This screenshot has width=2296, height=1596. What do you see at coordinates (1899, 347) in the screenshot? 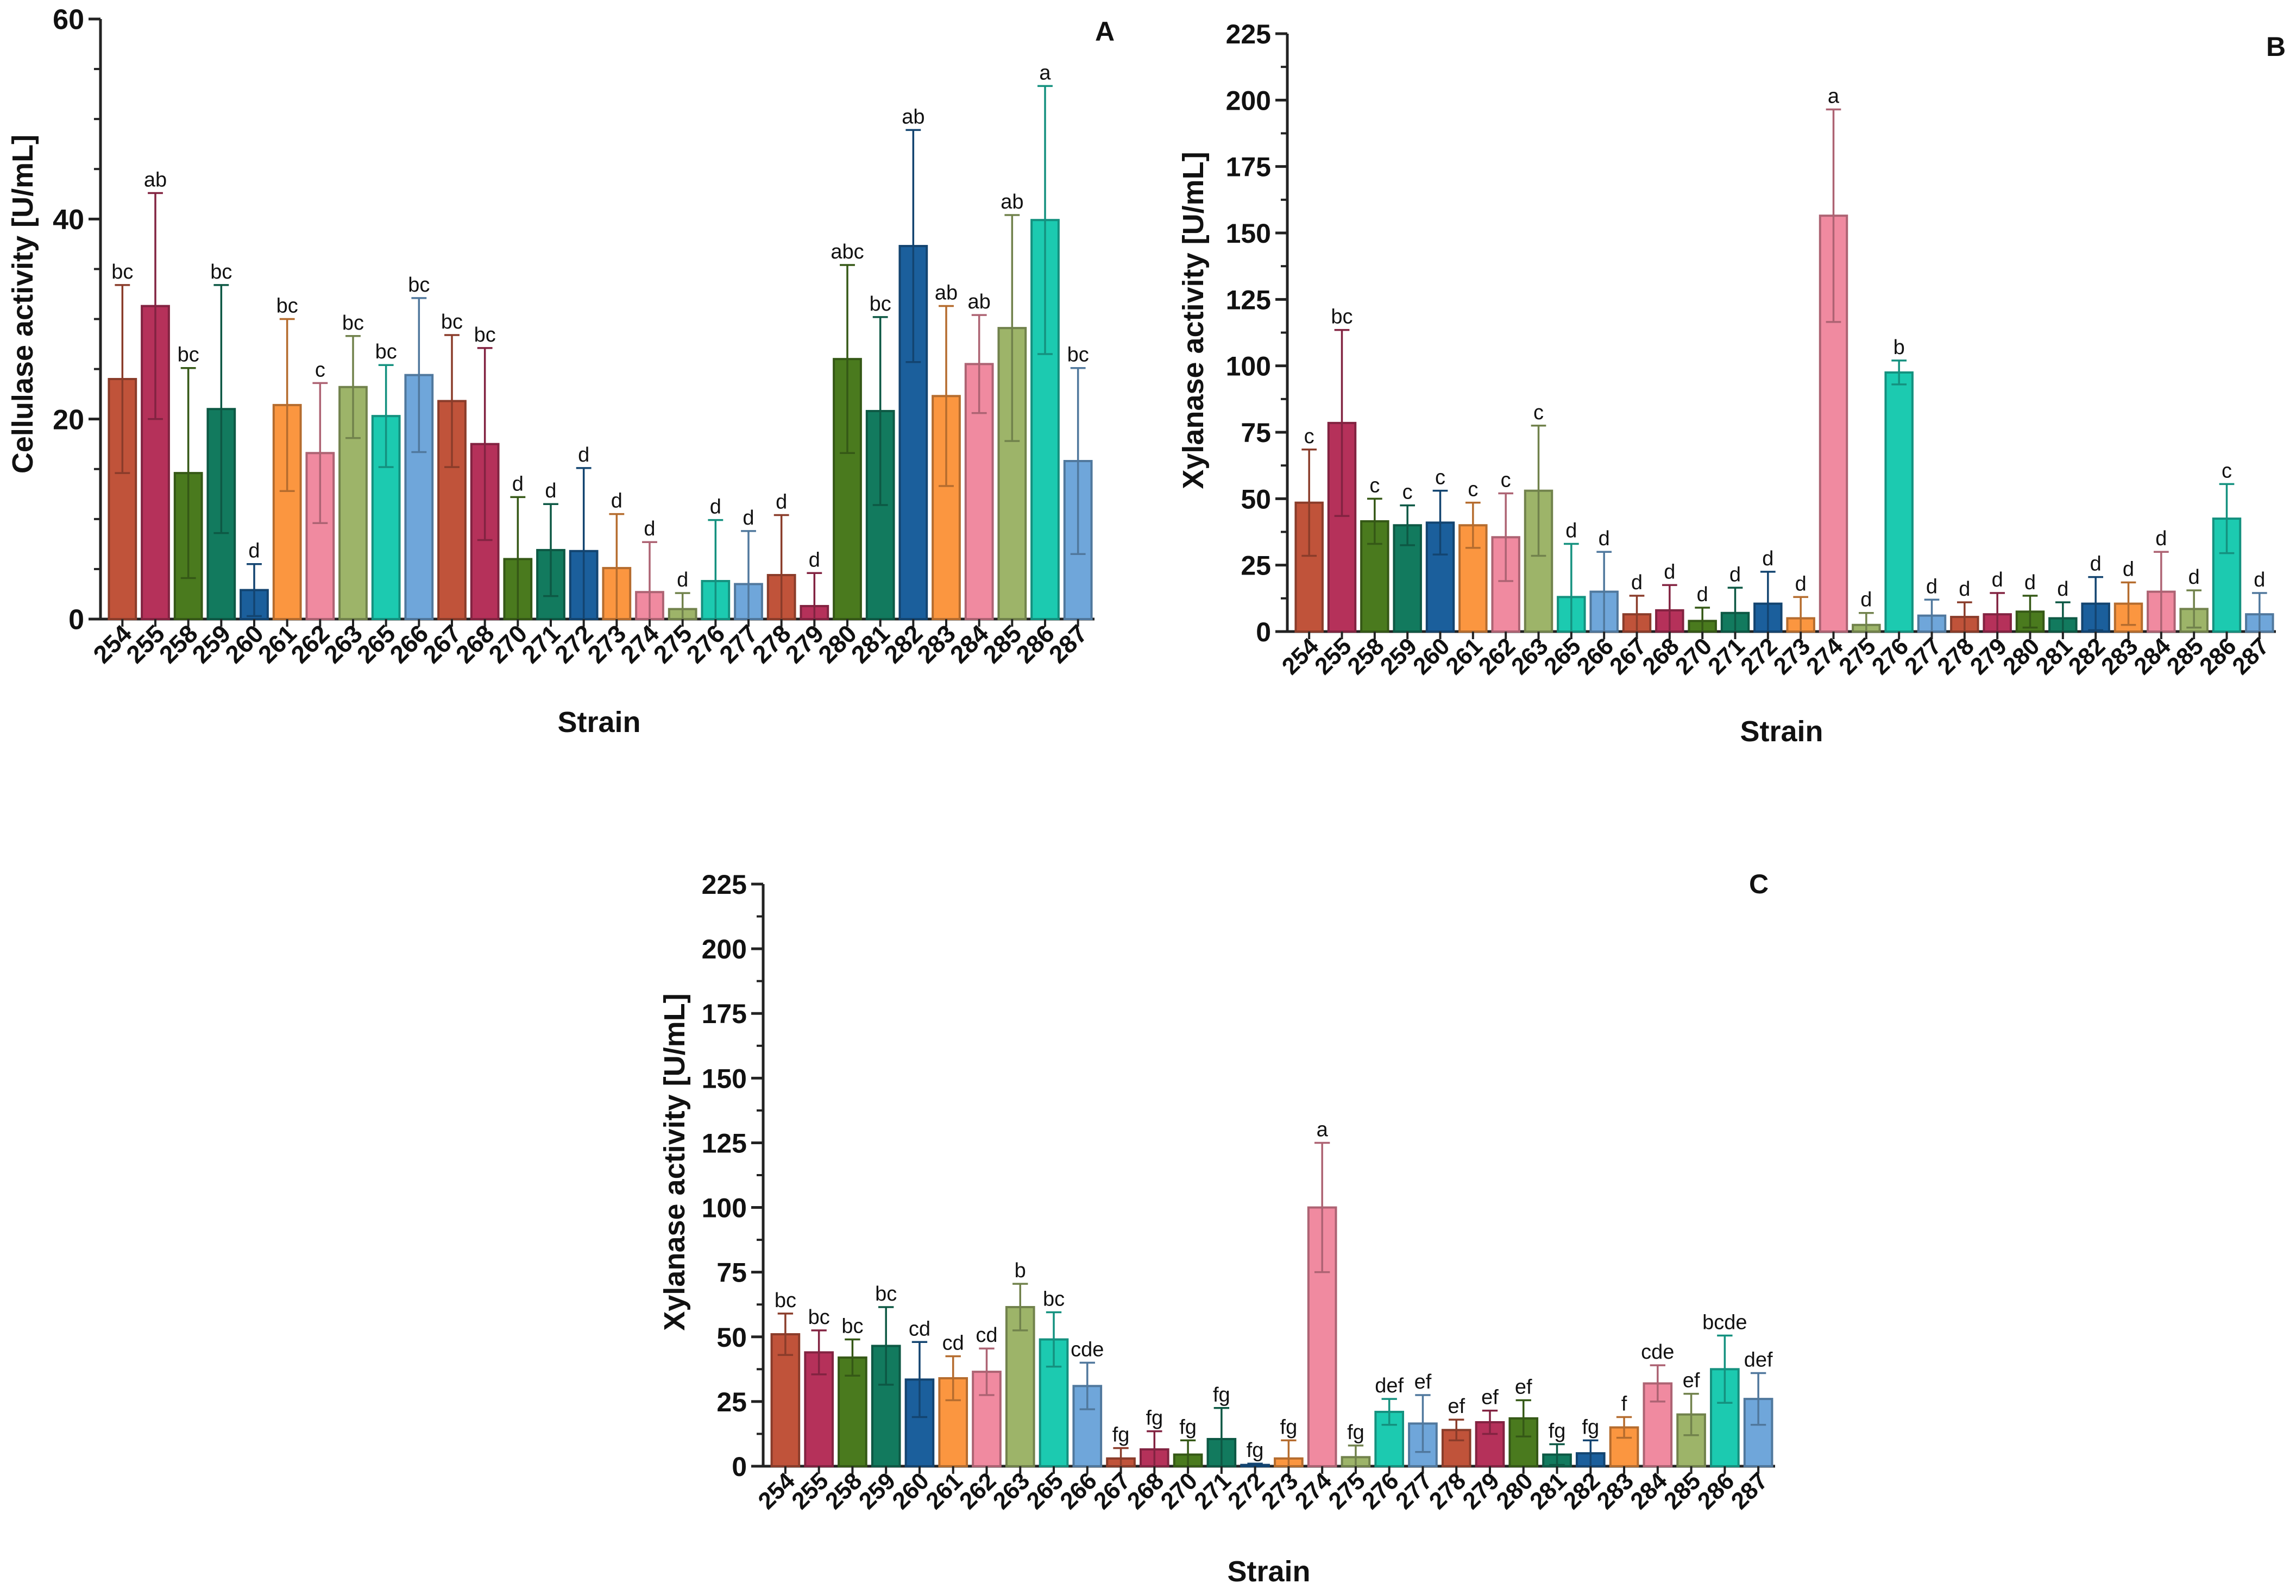
I see `panel-b-significance-label: b` at bounding box center [1899, 347].